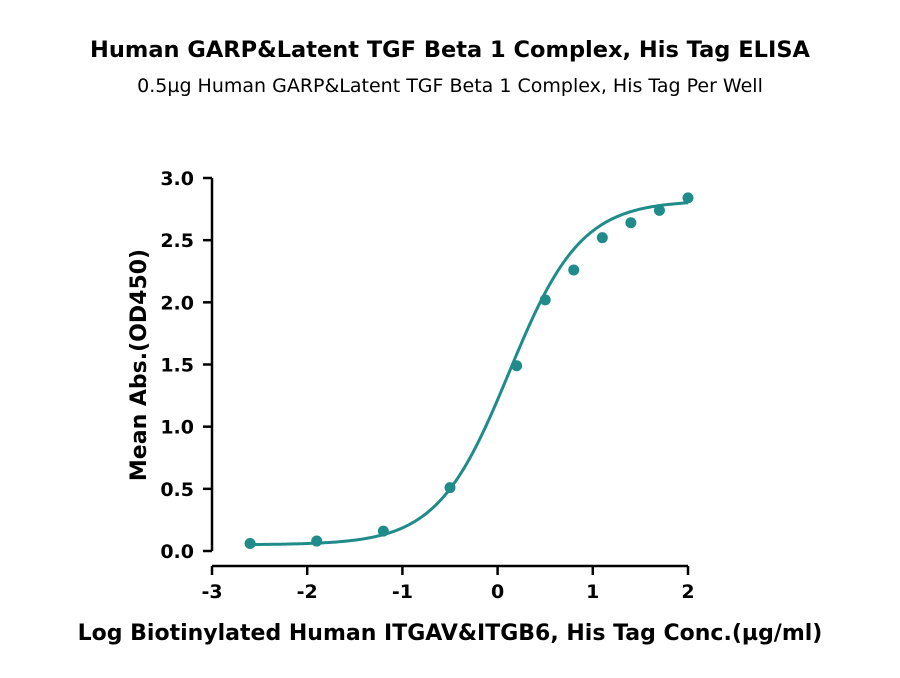 The width and height of the screenshot is (900, 678). What do you see at coordinates (177, 241) in the screenshot?
I see `y-tick-label: 2.5` at bounding box center [177, 241].